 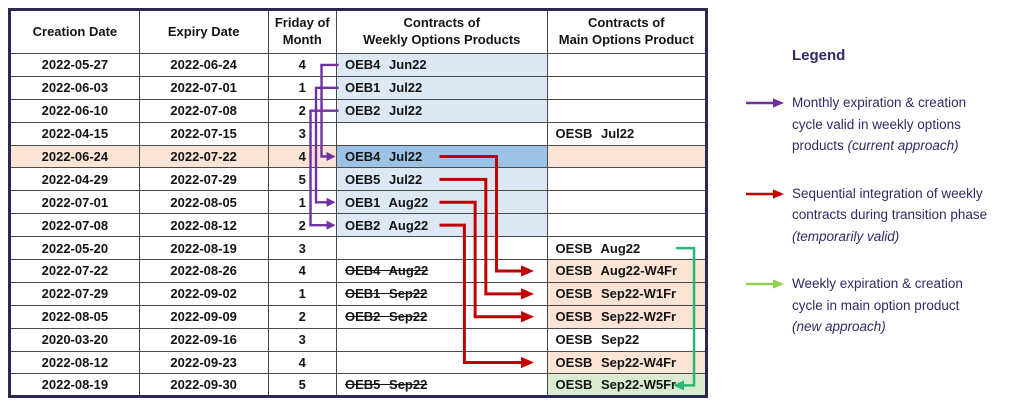 What do you see at coordinates (442, 225) in the screenshot?
I see `weekly-contract-cell: OEB2 Aug22` at bounding box center [442, 225].